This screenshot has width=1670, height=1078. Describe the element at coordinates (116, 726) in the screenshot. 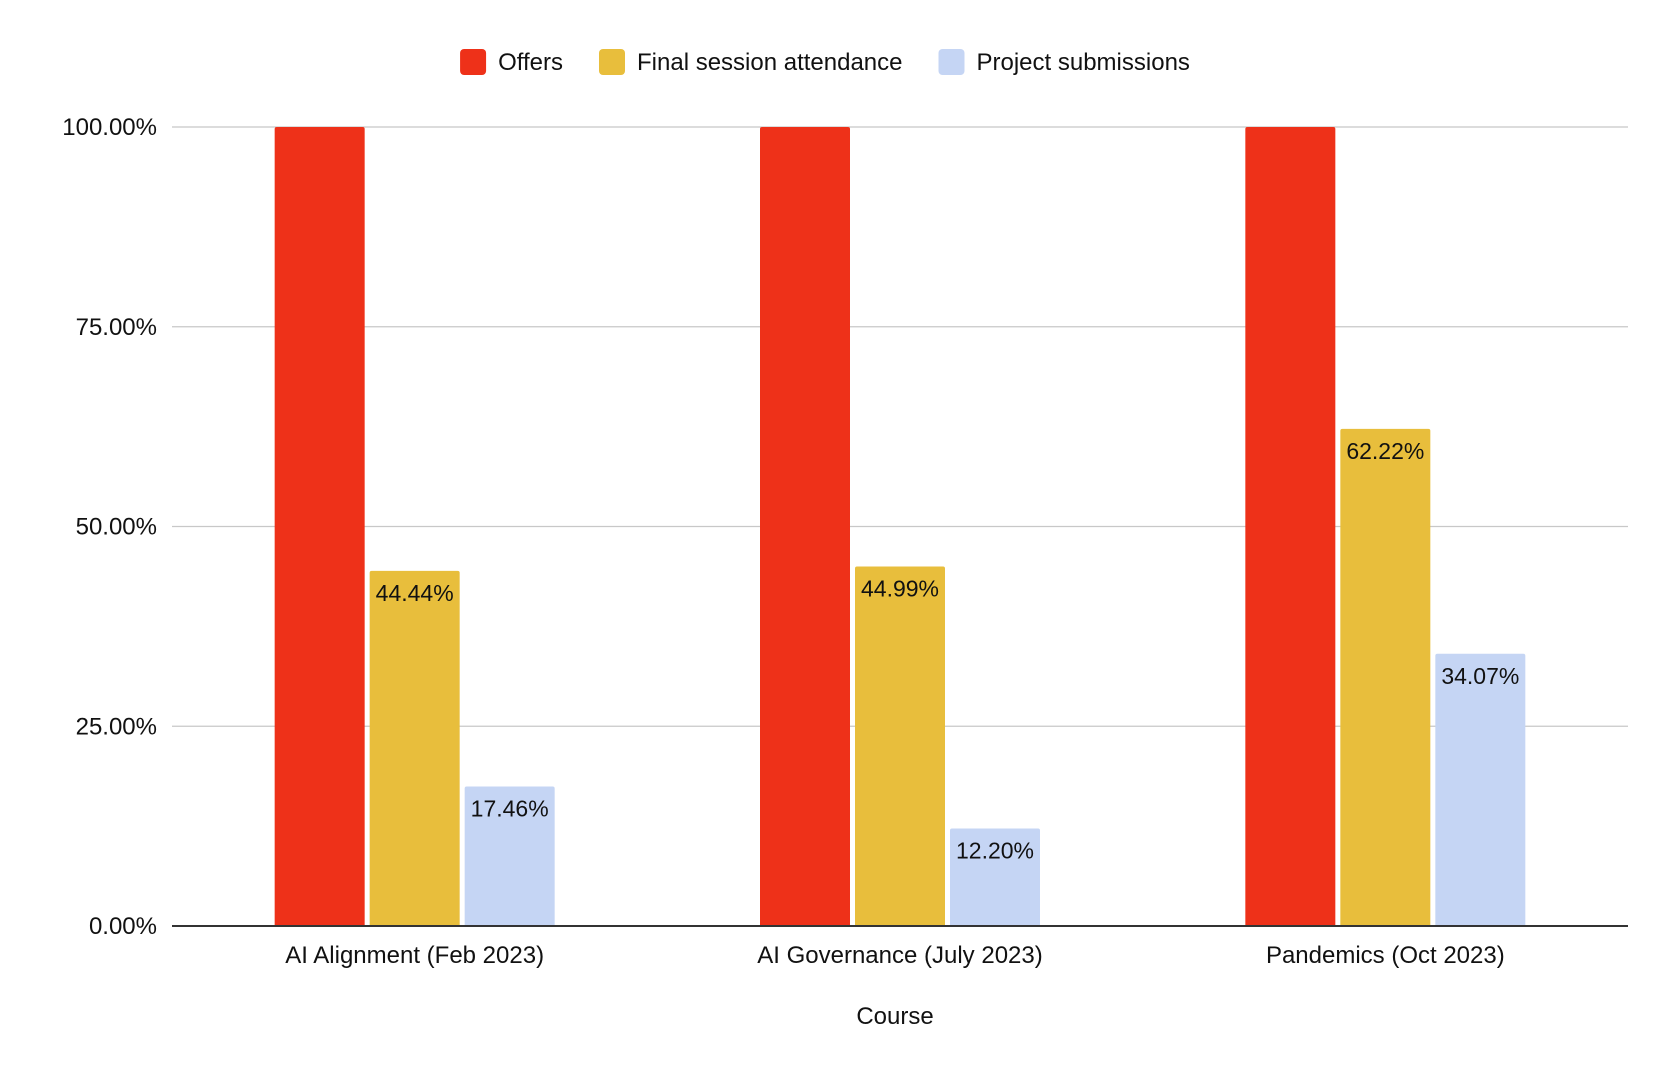

I see `y-tick-label: 25.00%` at that location.